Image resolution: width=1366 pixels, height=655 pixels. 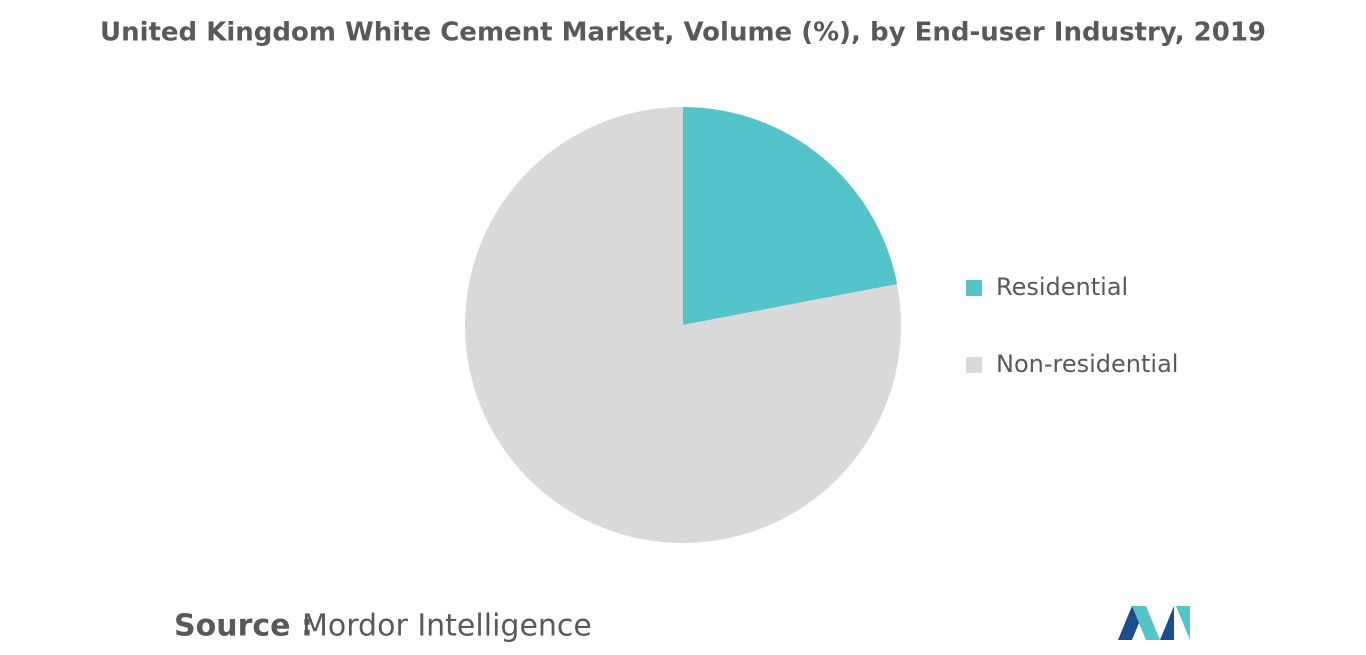 What do you see at coordinates (1062, 287) in the screenshot?
I see `legend-label: Residential` at bounding box center [1062, 287].